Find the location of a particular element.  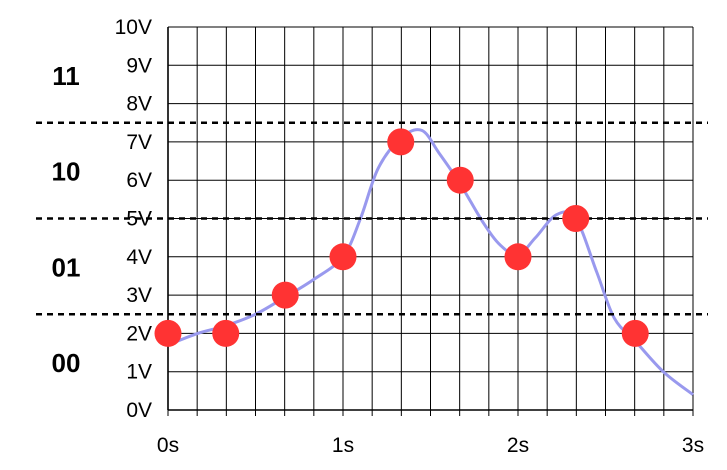

y-tick-labels: 0V 1V 2V 3V 4V 5V 6V 7V 8V 9V 10V is located at coordinates (133, 219).